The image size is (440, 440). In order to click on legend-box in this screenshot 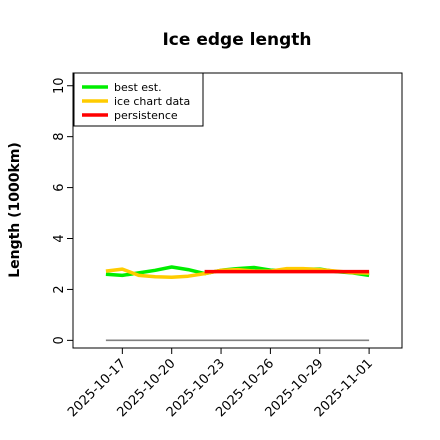, I will do `click(138, 99)`.